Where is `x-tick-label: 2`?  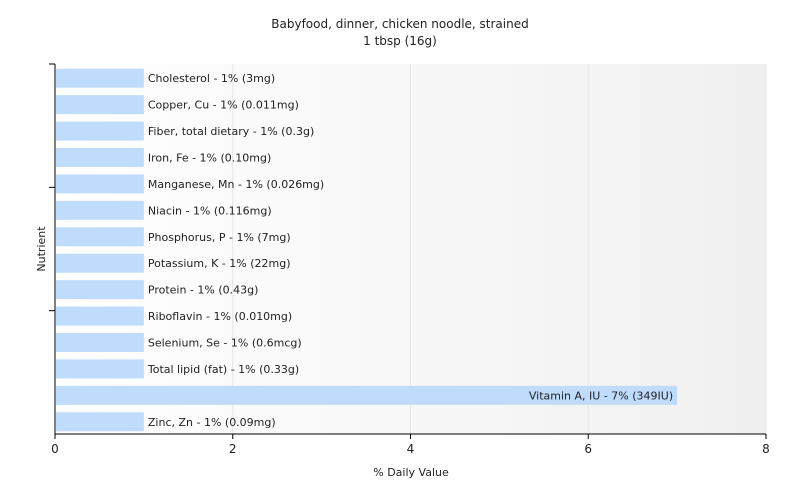
x-tick-label: 2 is located at coordinates (233, 449).